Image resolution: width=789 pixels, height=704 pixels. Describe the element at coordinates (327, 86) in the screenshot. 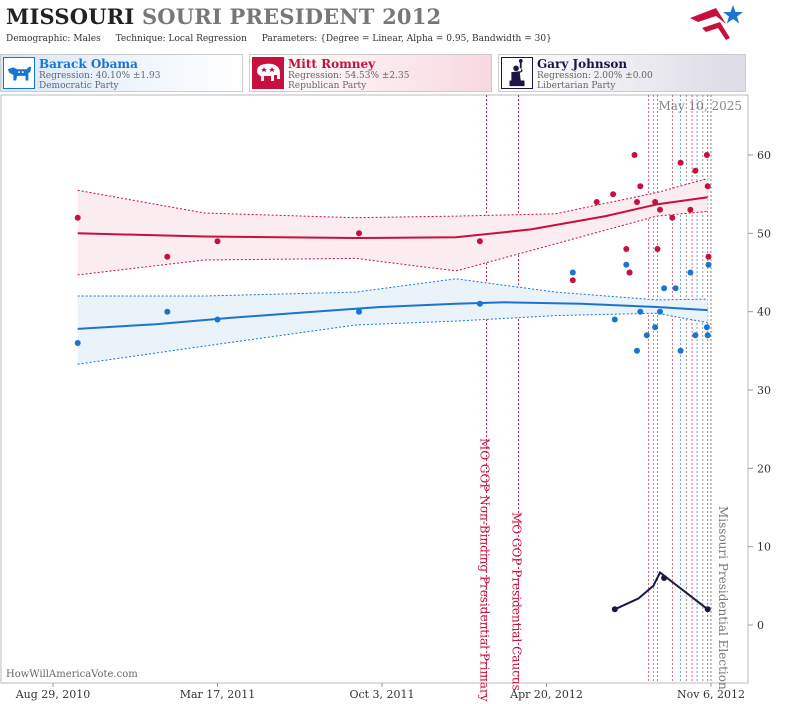

I see `candidate-party: Republican Party` at that location.